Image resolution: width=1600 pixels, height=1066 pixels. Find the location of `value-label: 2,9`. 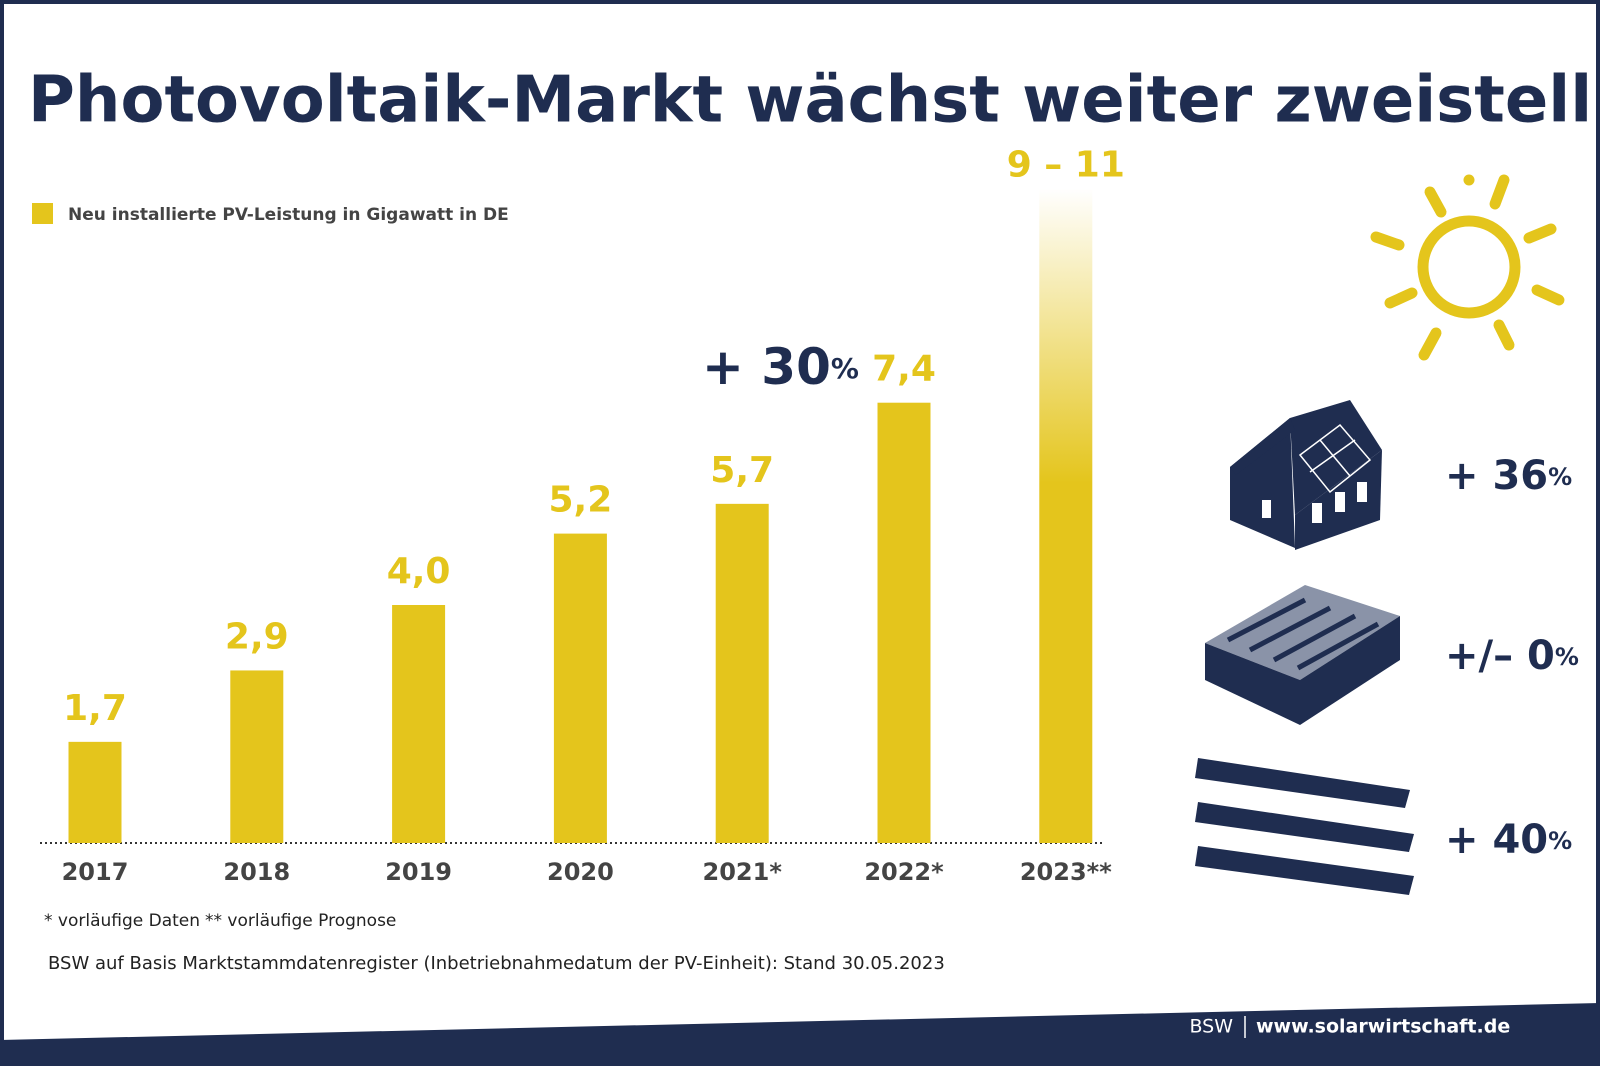

value-label: 2,9 is located at coordinates (257, 636).